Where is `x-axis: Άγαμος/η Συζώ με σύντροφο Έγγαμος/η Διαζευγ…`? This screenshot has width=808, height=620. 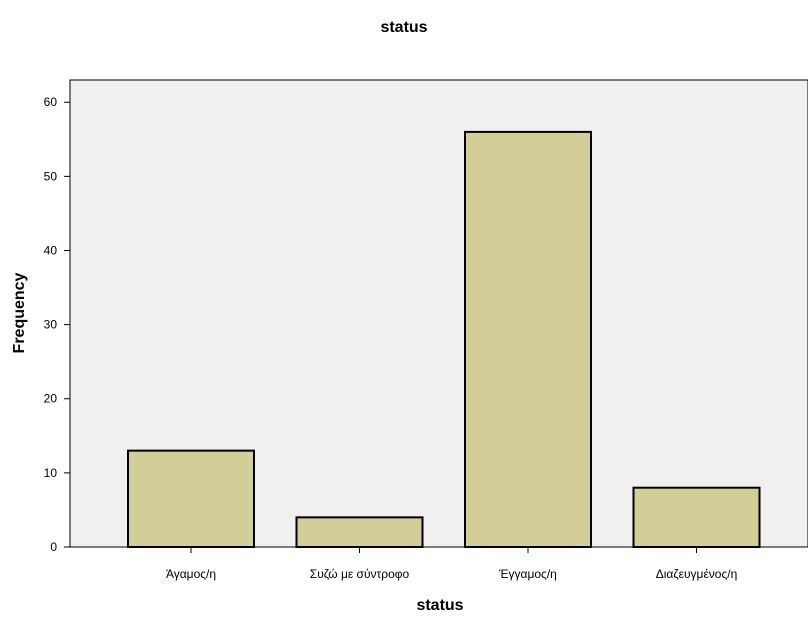 x-axis: Άγαμος/η Συζώ με σύντροφο Έγγαμος/η Διαζευγ… is located at coordinates (451, 564).